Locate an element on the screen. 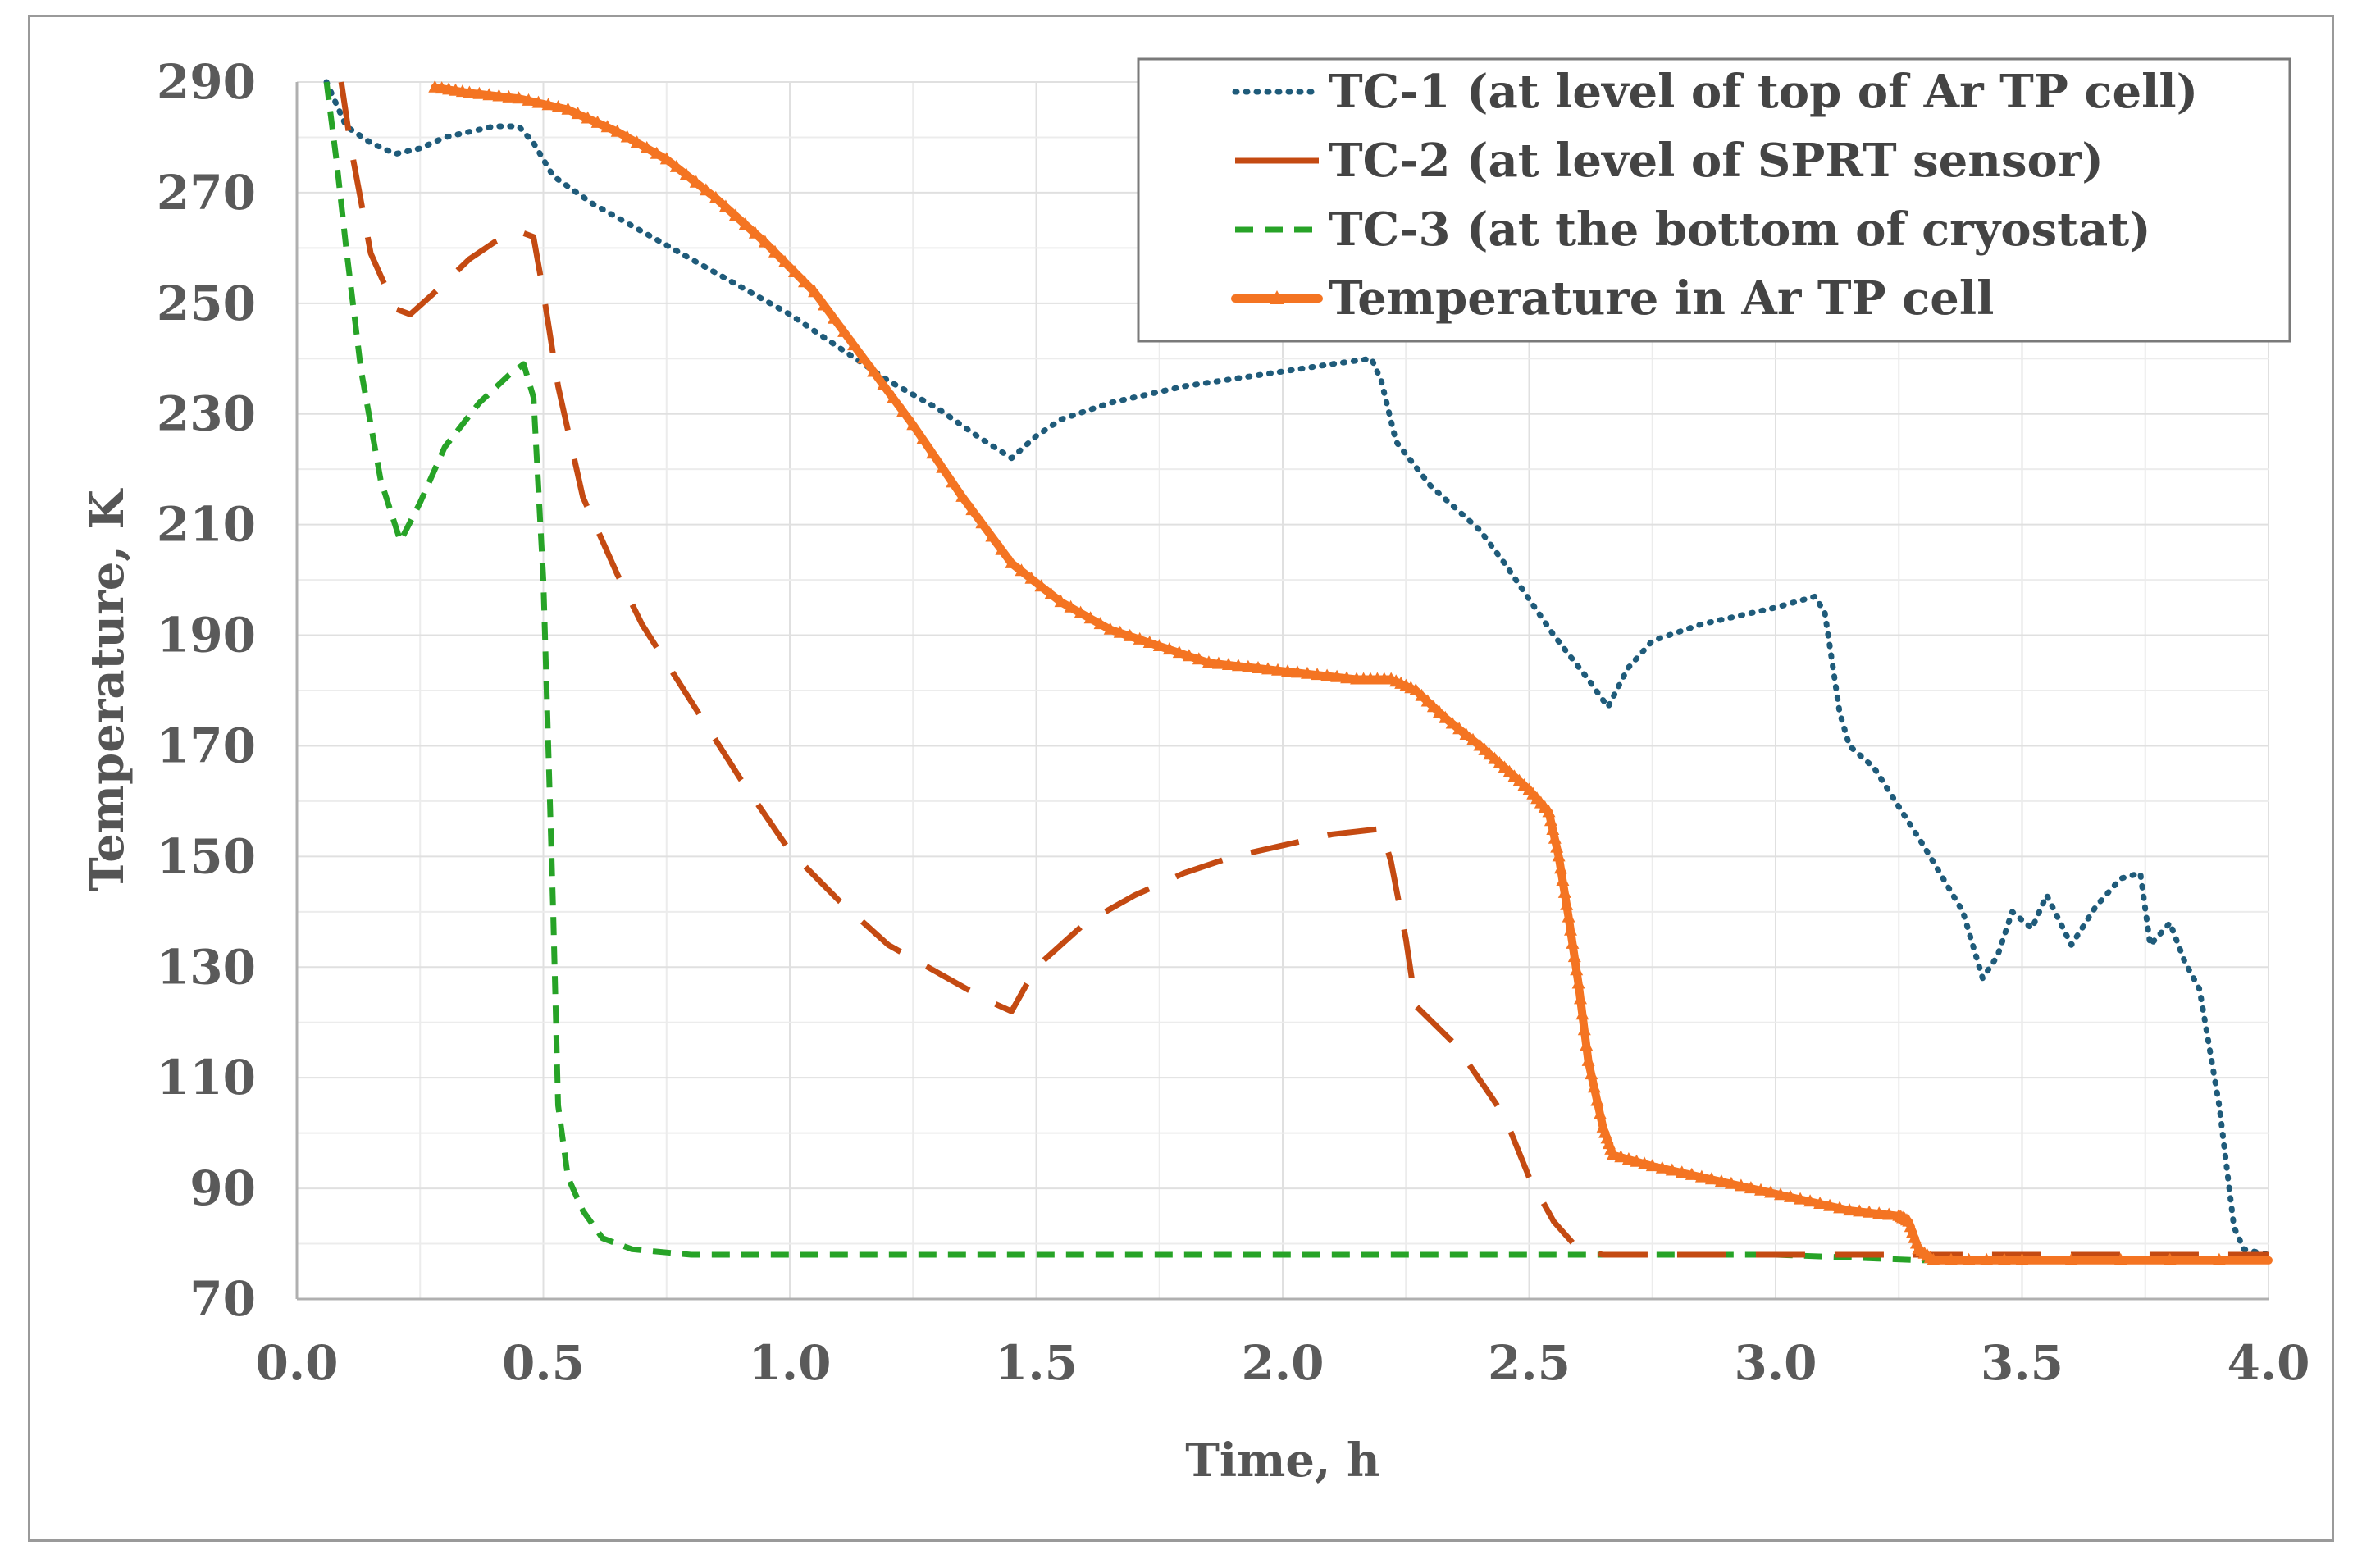  y-tick-label: 250 is located at coordinates (206, 303).